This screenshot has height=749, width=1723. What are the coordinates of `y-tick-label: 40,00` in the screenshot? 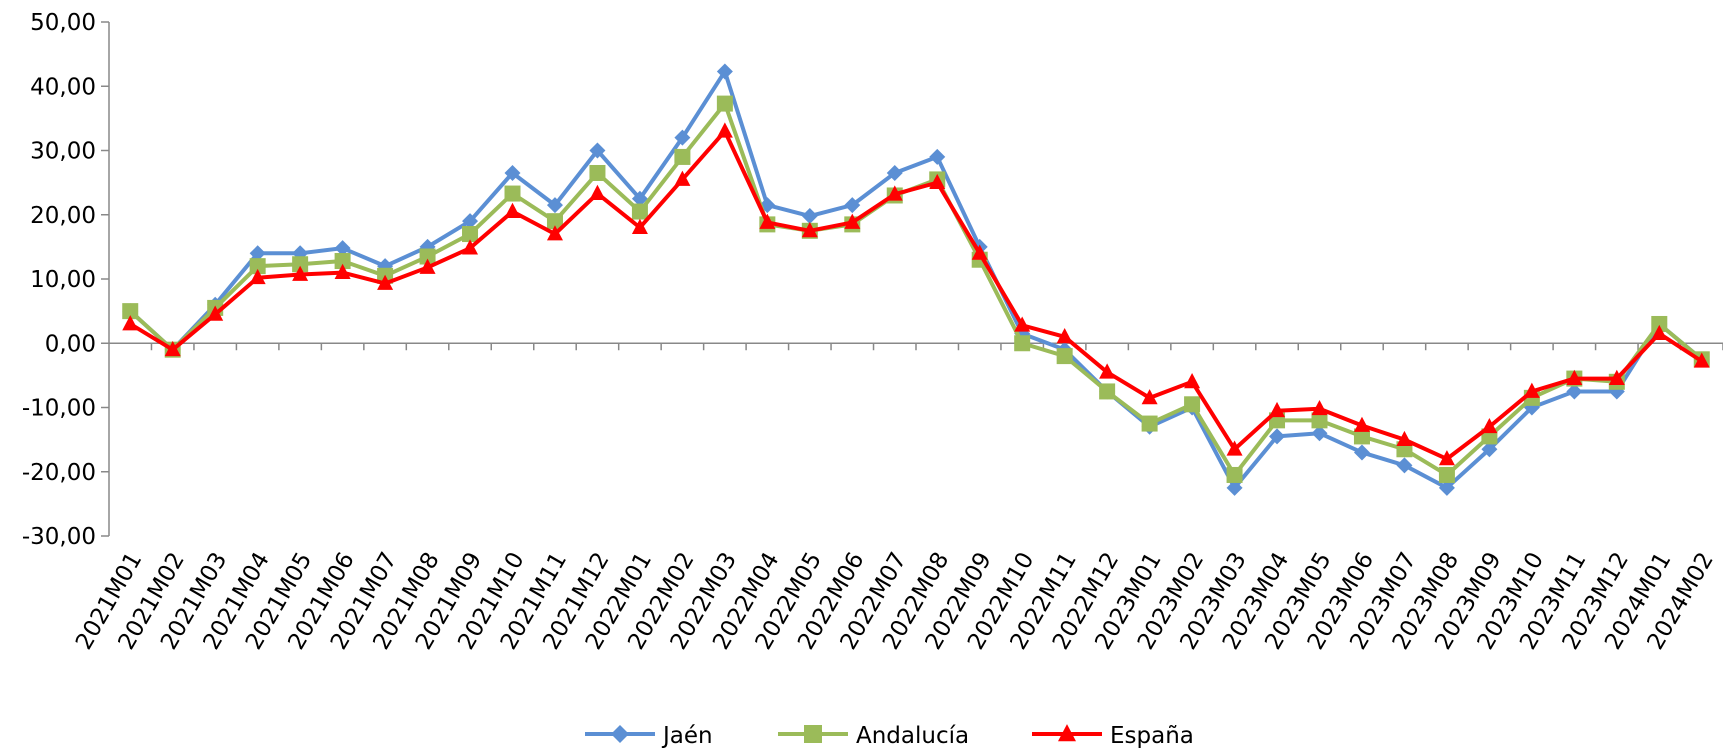 It's located at (63, 87).